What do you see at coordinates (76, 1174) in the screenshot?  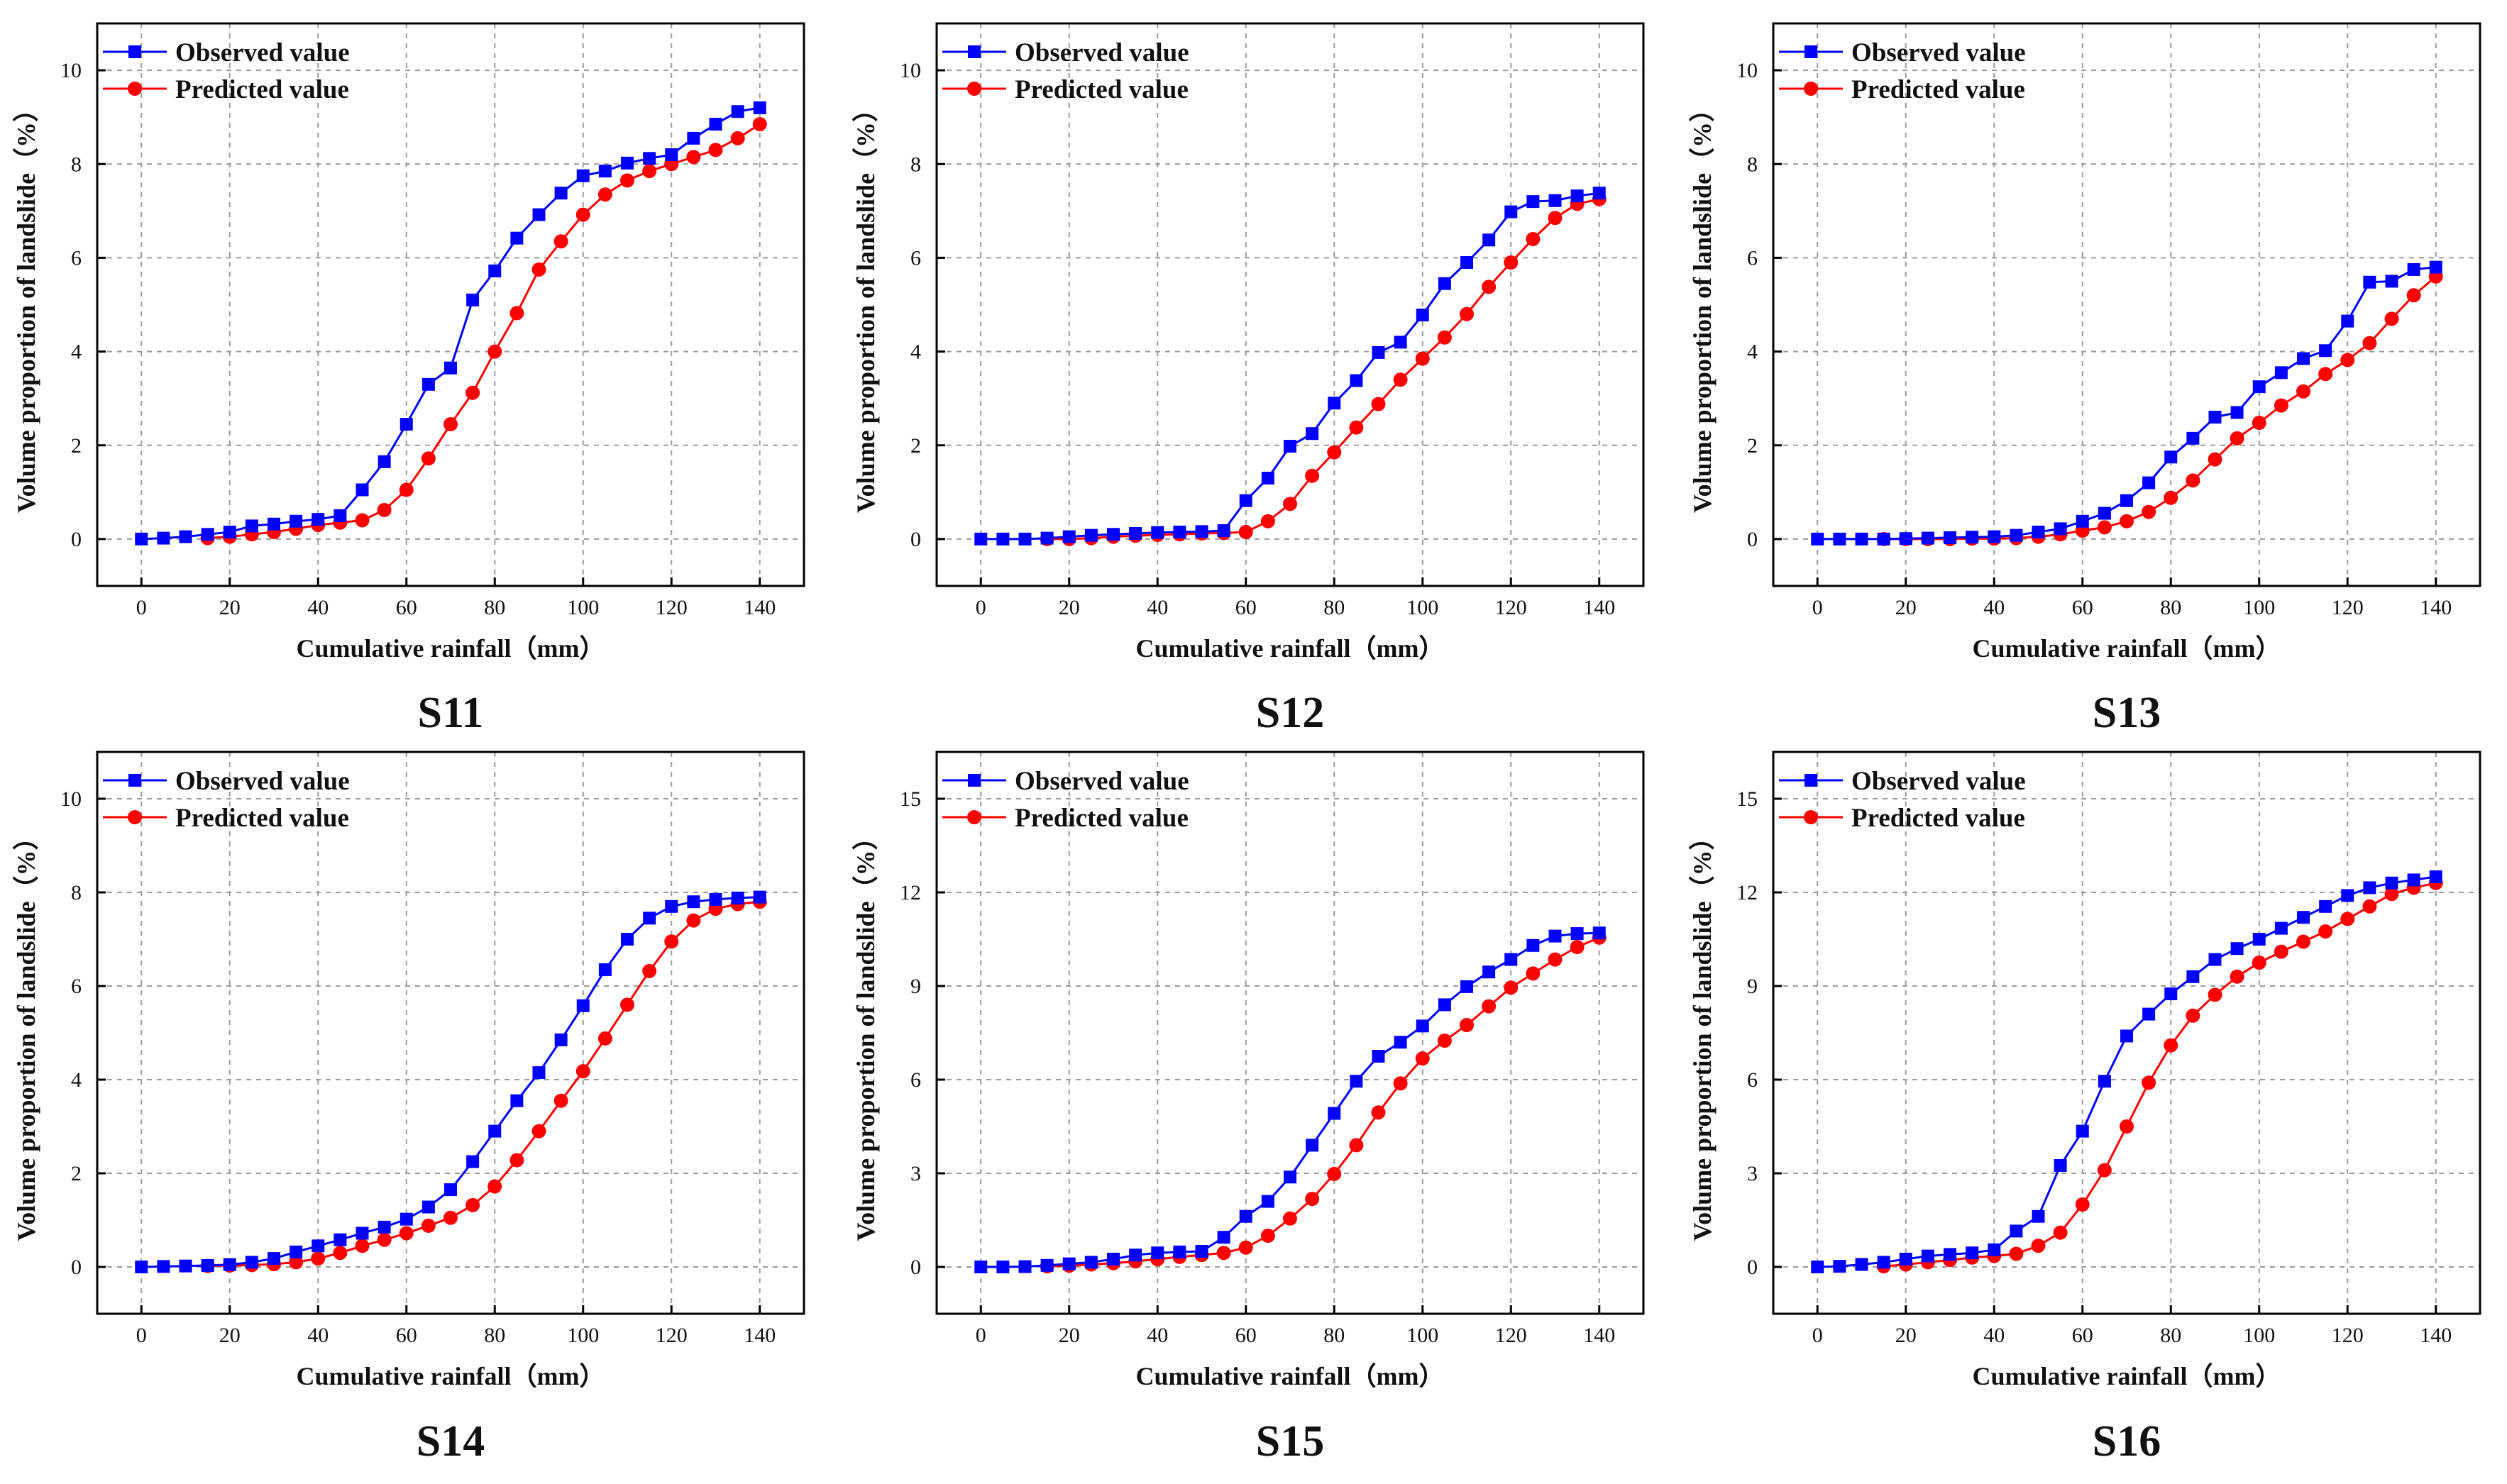 I see `y-tick-label: 2` at bounding box center [76, 1174].